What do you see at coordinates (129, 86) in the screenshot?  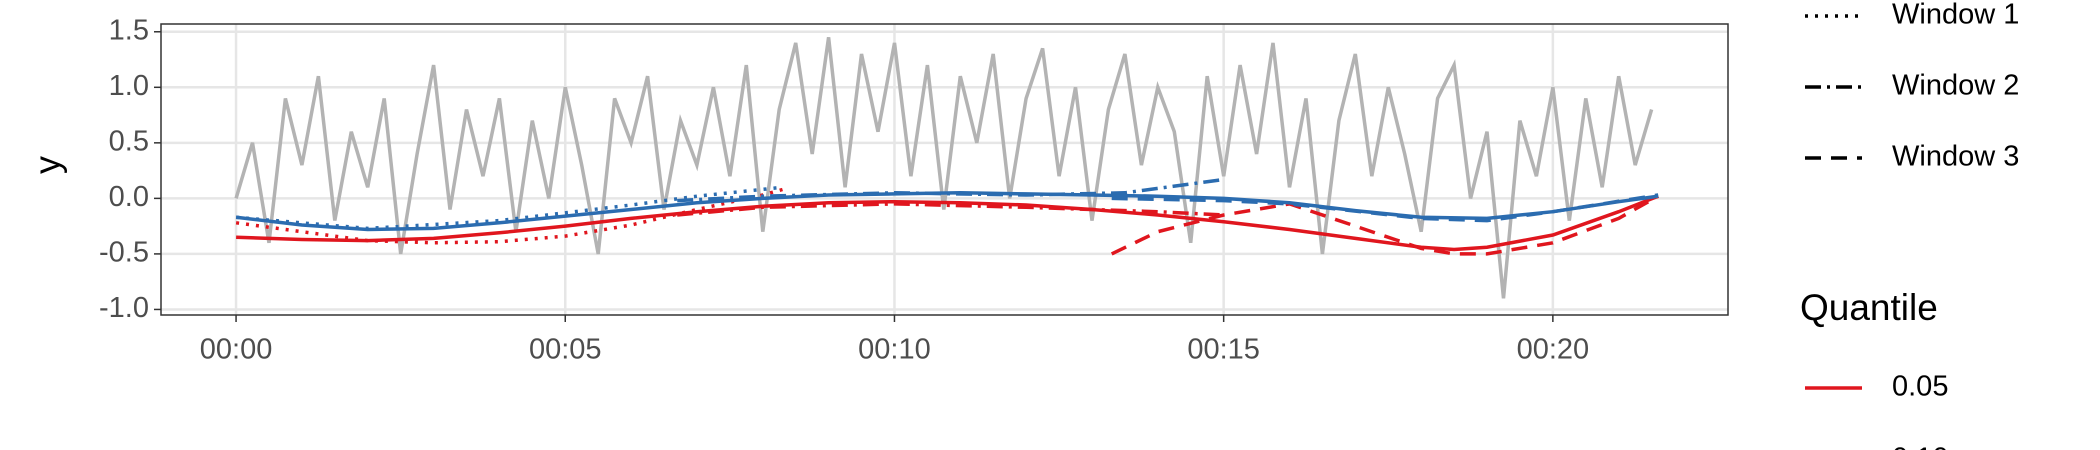 I see `y-tick-label: 1.0` at bounding box center [129, 86].